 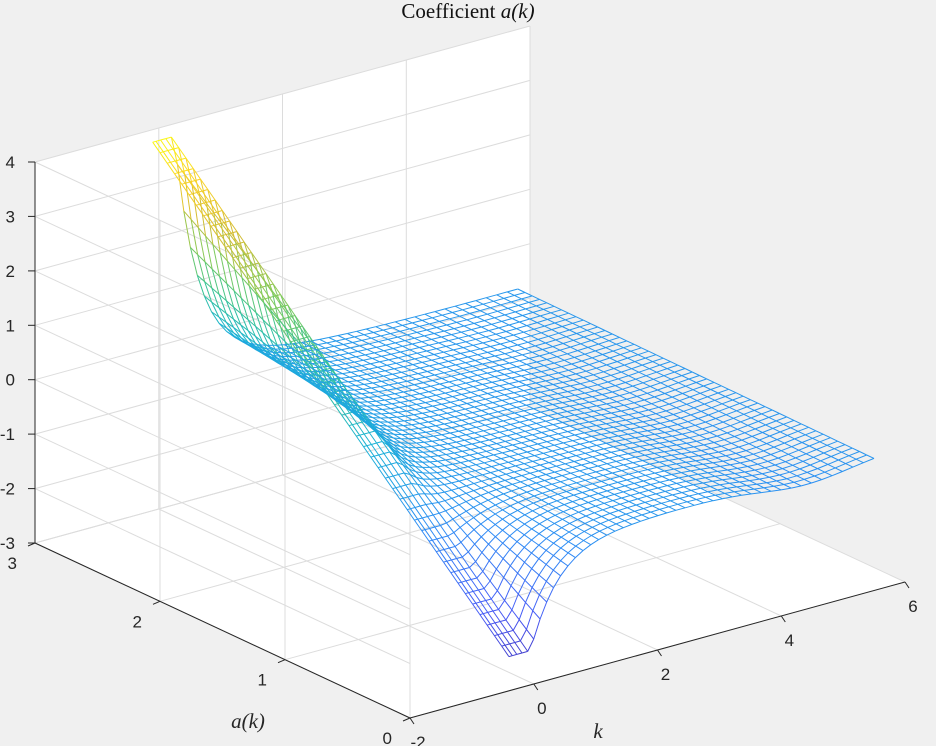 I want to click on z-tick-label: 3, so click(x=10, y=216).